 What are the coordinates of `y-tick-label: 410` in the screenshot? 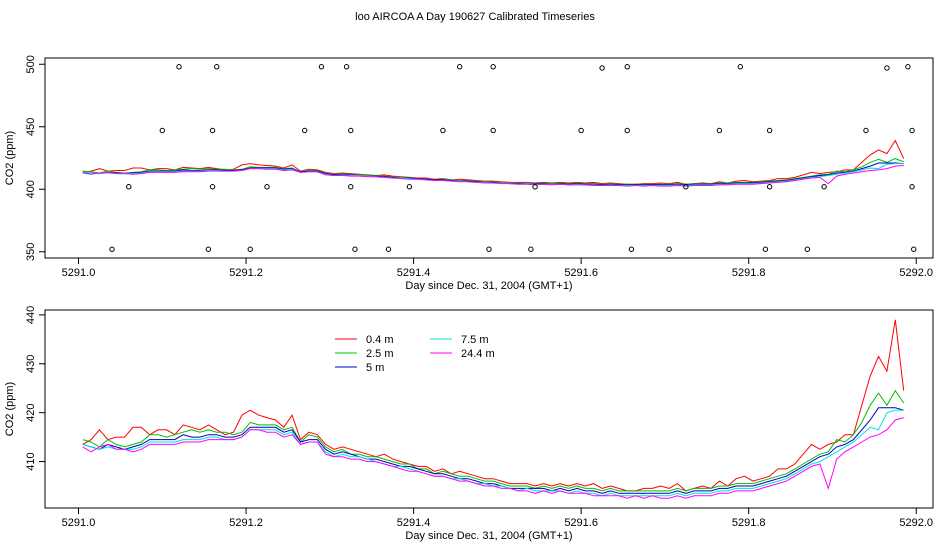 It's located at (31, 461).